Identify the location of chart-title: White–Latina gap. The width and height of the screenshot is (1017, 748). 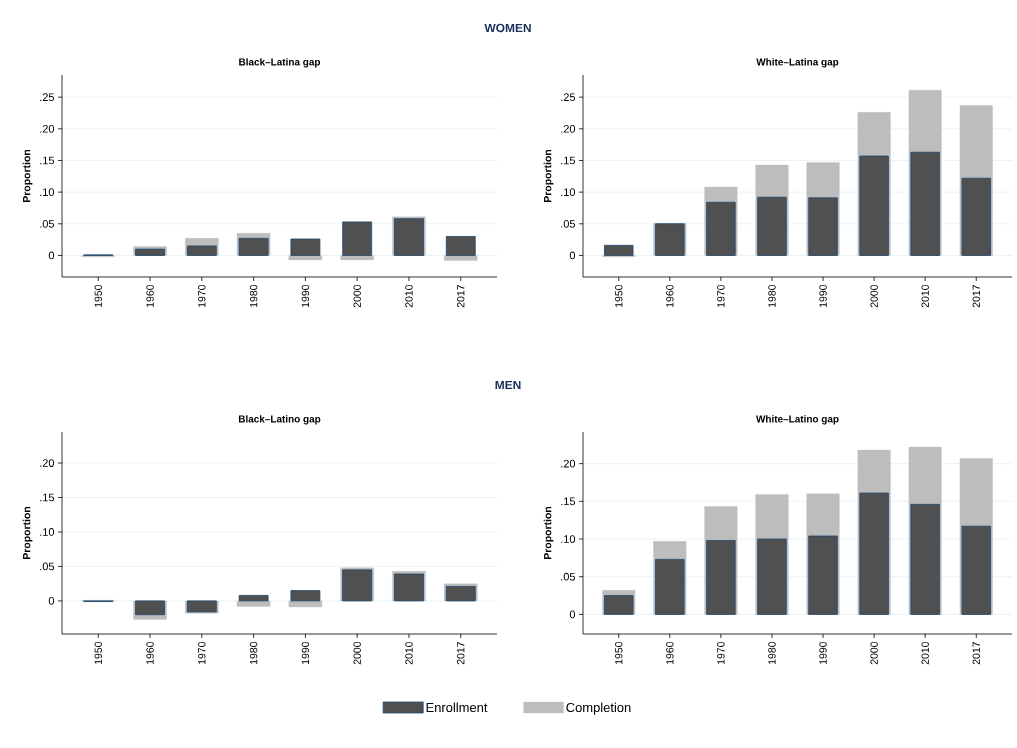
(797, 63).